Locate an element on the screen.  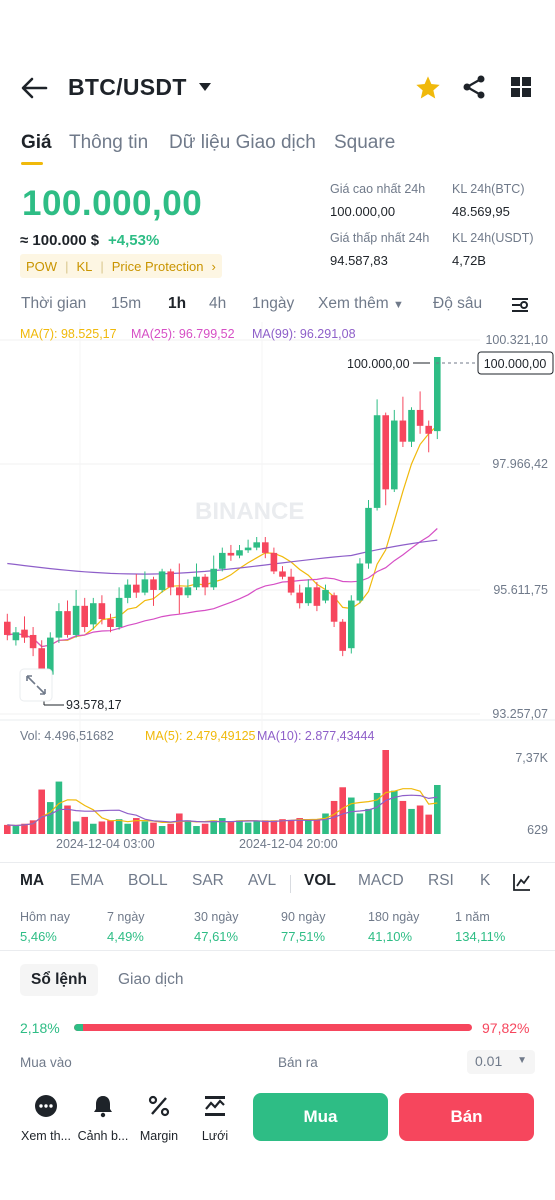
tag-price-protection: Price Protection is located at coordinates (157, 266).